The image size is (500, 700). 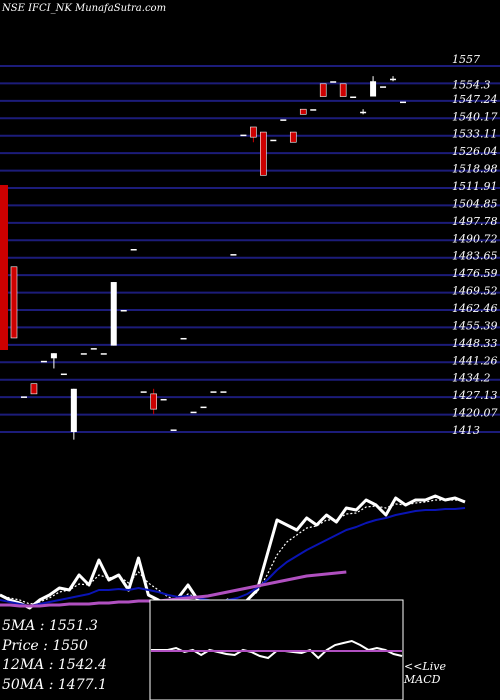 What do you see at coordinates (54, 665) in the screenshot?
I see `stat-ma12: 12MA : 1542.4` at bounding box center [54, 665].